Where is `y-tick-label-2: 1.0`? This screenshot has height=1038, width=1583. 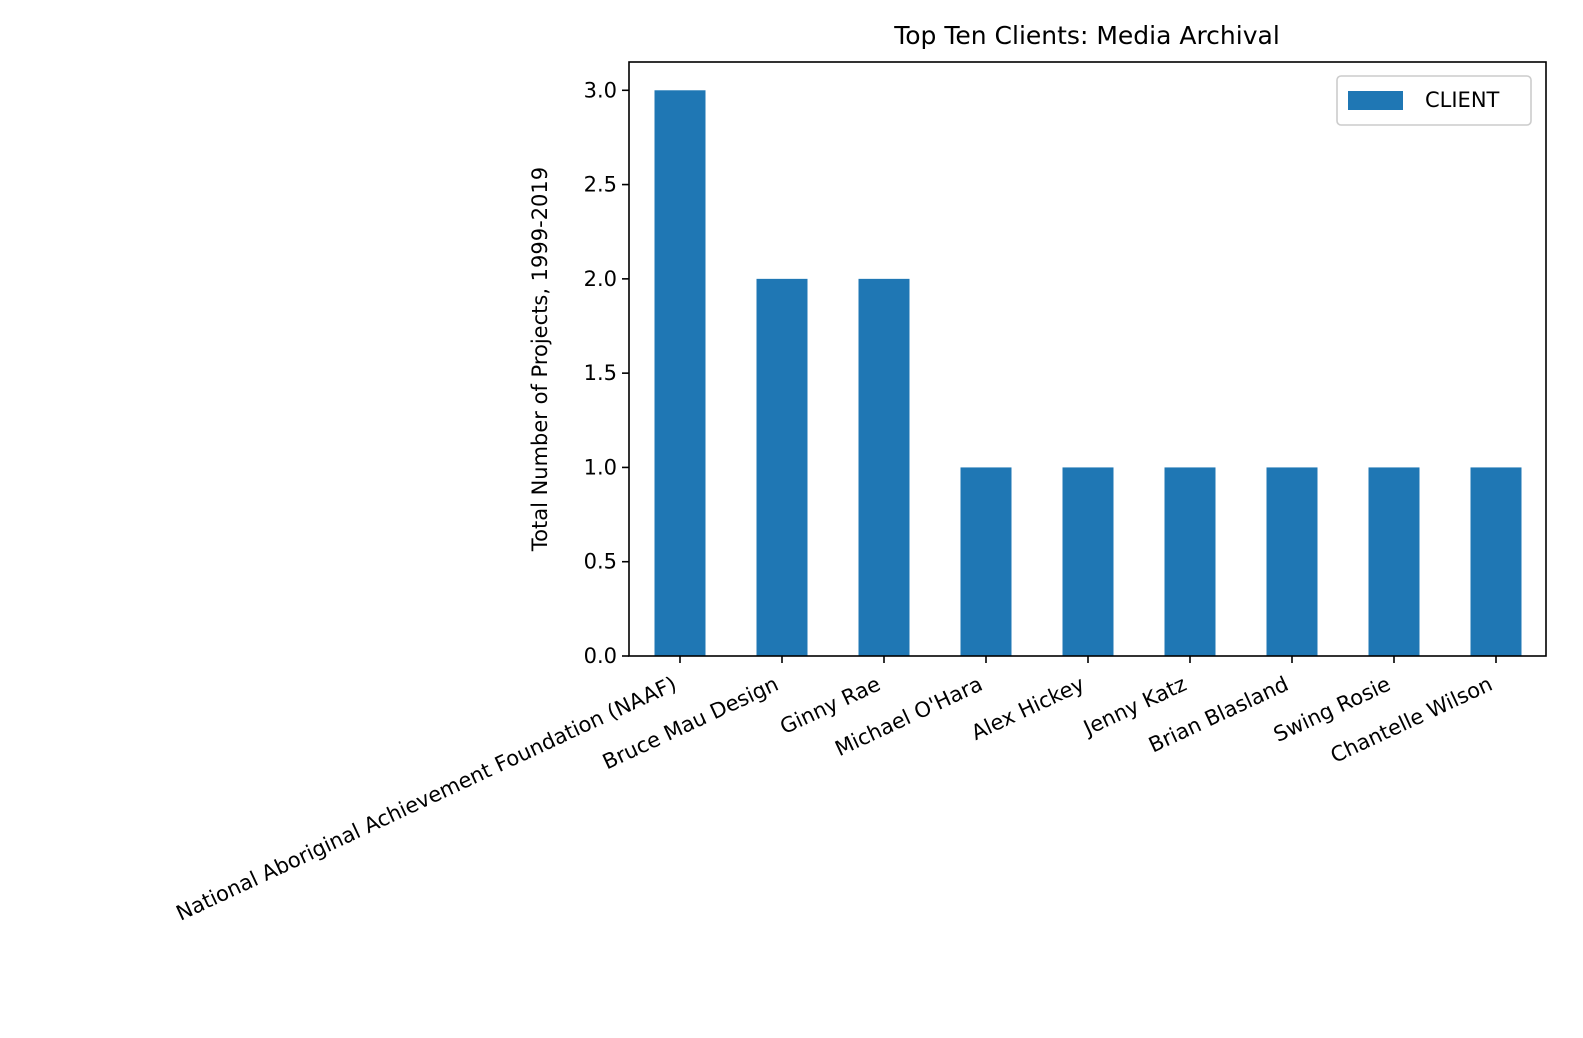 y-tick-label-2: 1.0 is located at coordinates (600, 467).